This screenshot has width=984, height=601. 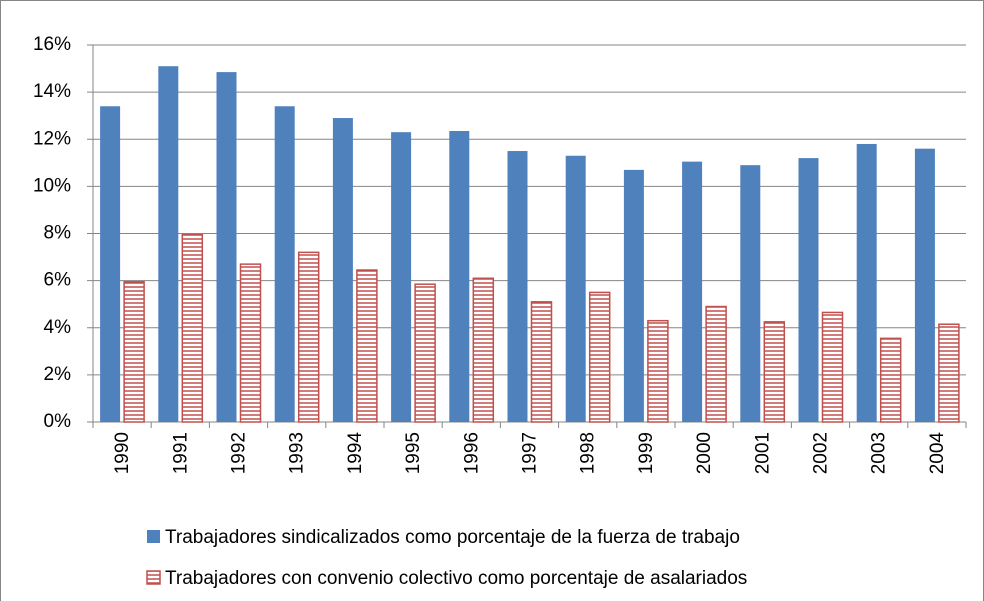 What do you see at coordinates (52, 185) in the screenshot?
I see `y-tick-label: 10%` at bounding box center [52, 185].